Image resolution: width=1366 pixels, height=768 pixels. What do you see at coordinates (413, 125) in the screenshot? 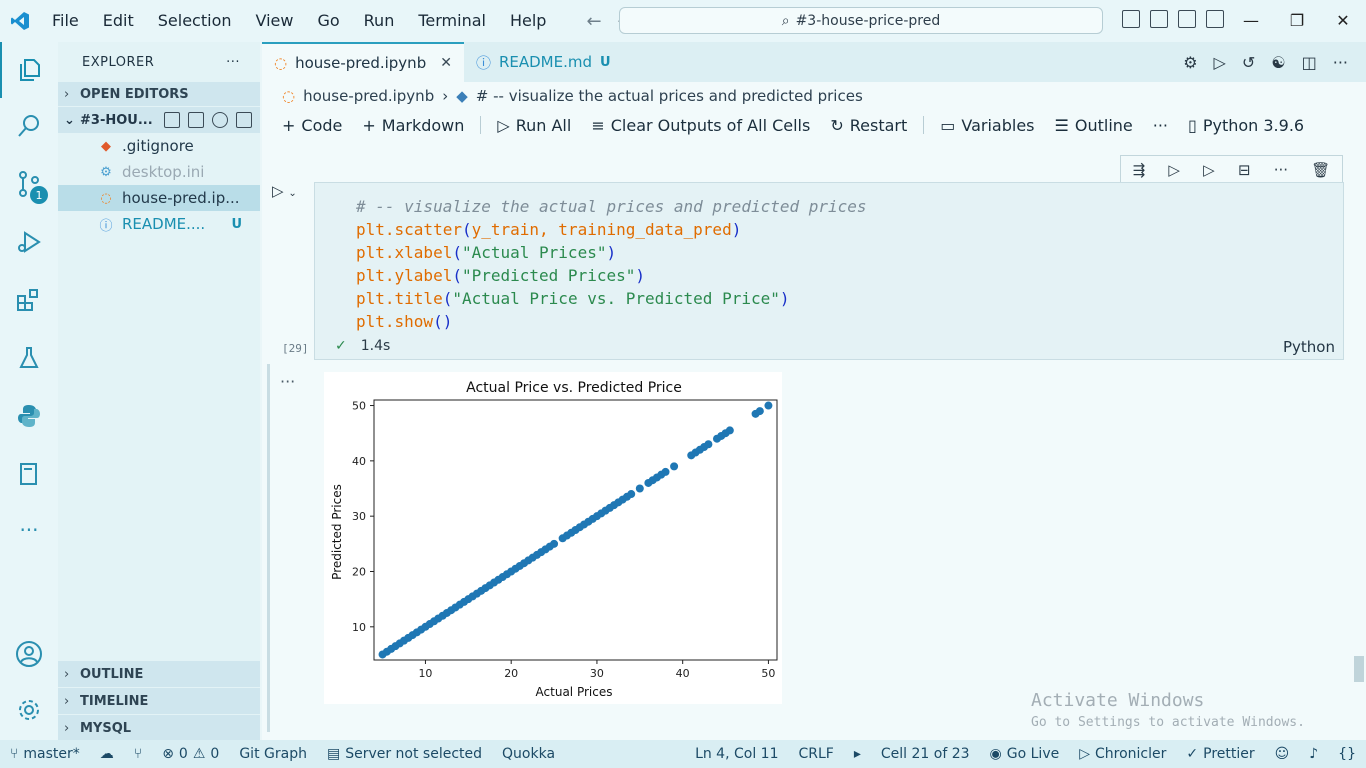
I see `add-markdown-button: + Markdown` at bounding box center [413, 125].